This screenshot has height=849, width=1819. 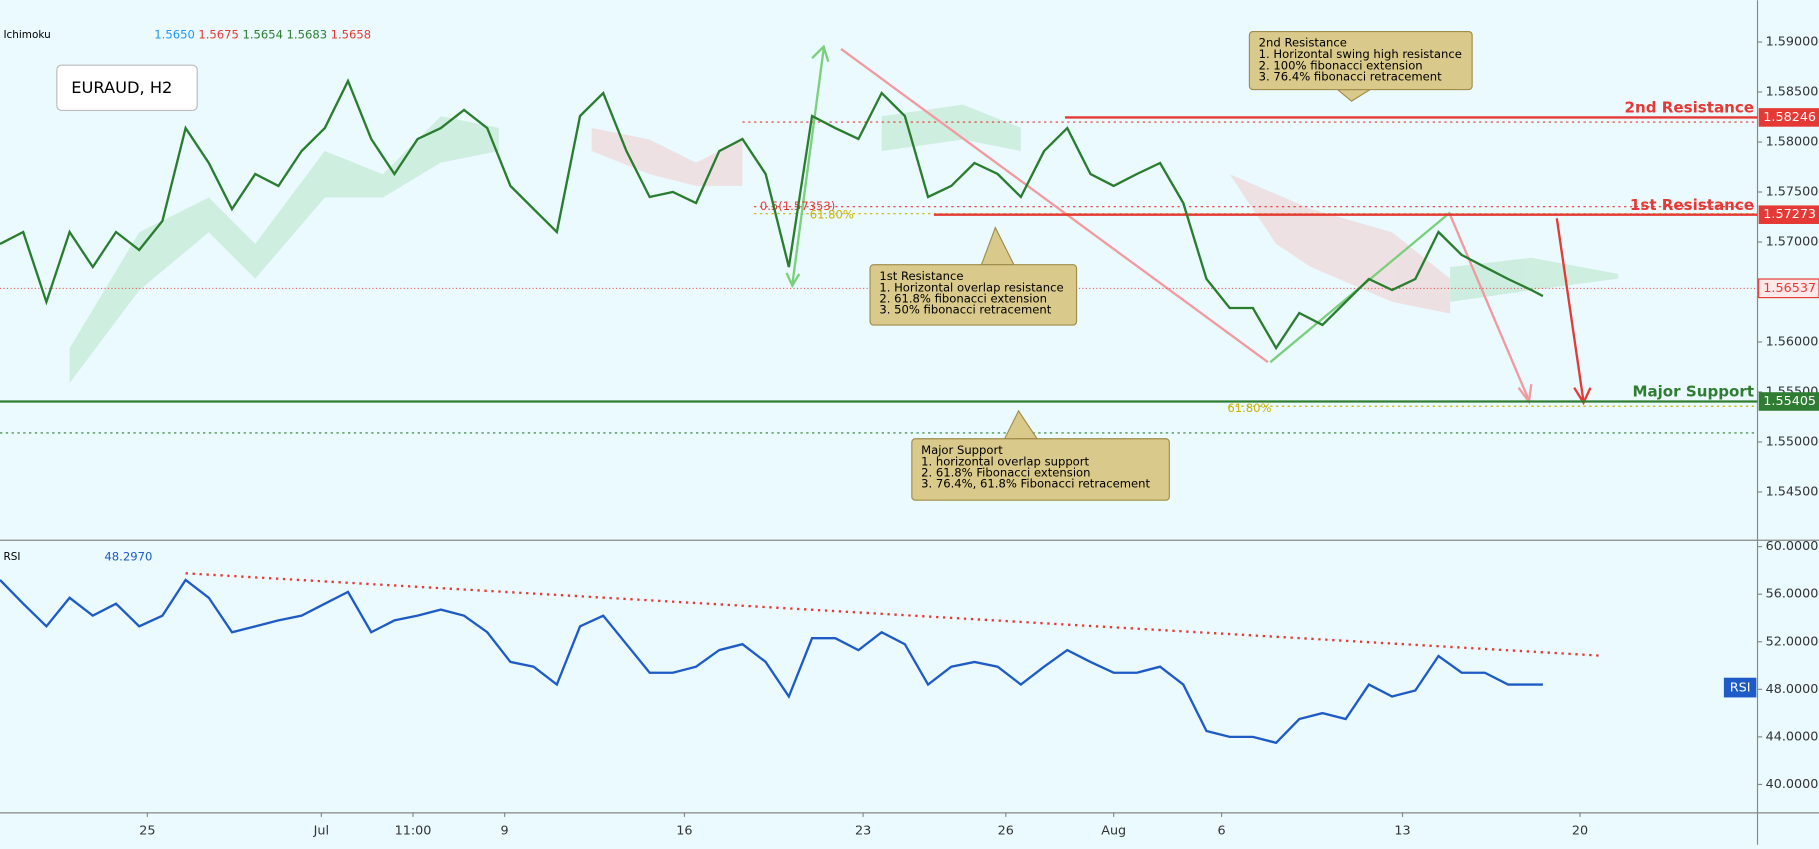 I want to click on x-tick-label: 13, so click(x=1402, y=830).